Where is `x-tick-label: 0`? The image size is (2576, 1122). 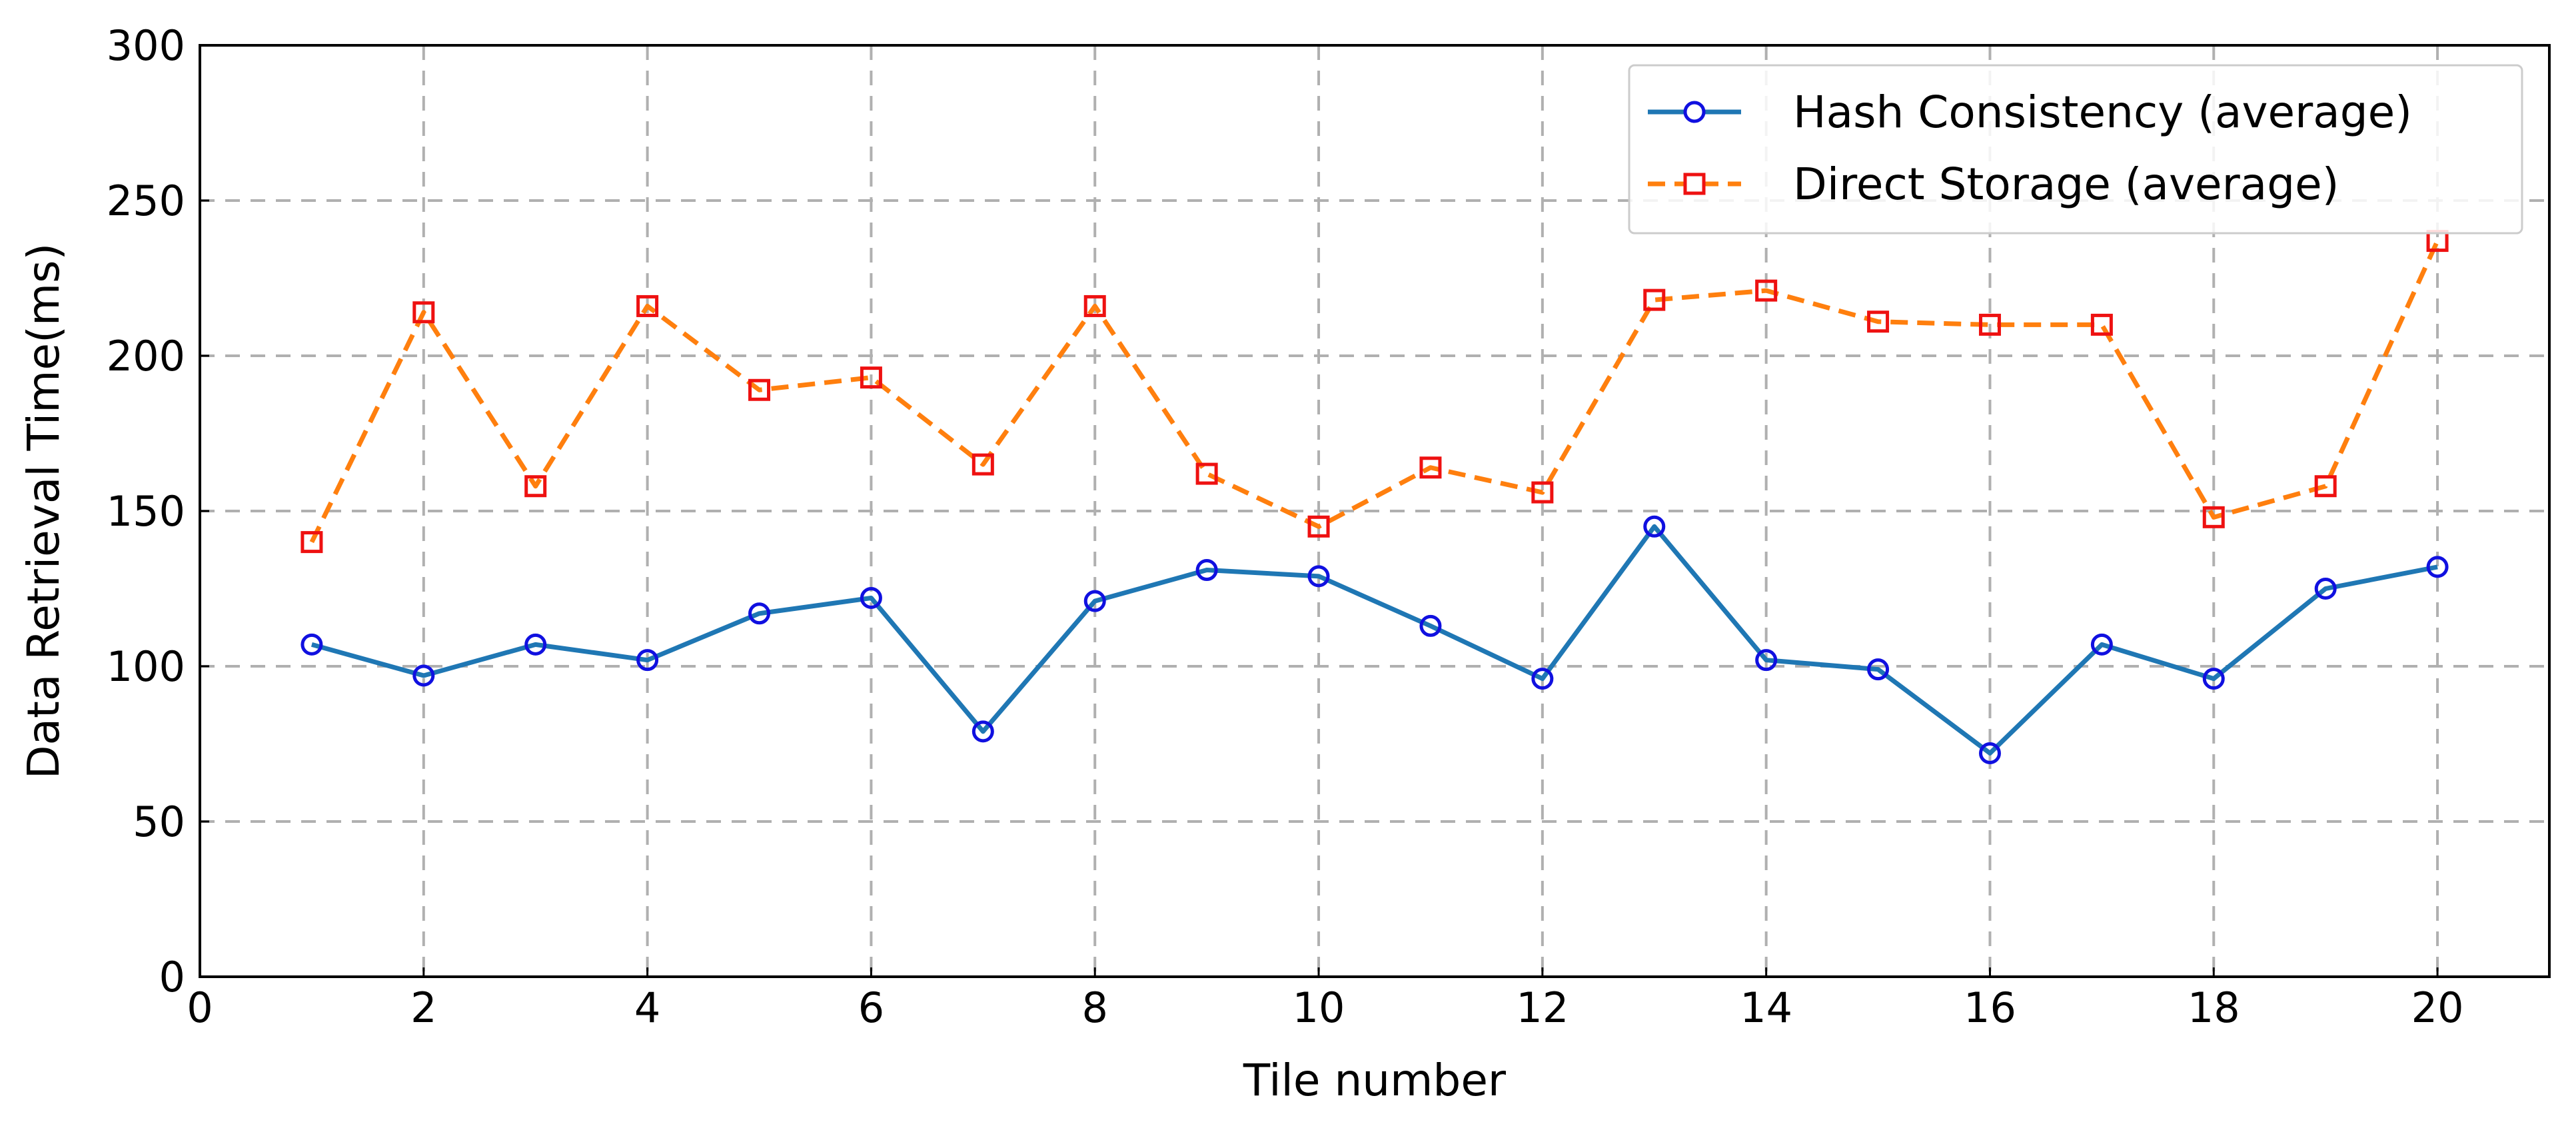
x-tick-label: 0 is located at coordinates (200, 1008).